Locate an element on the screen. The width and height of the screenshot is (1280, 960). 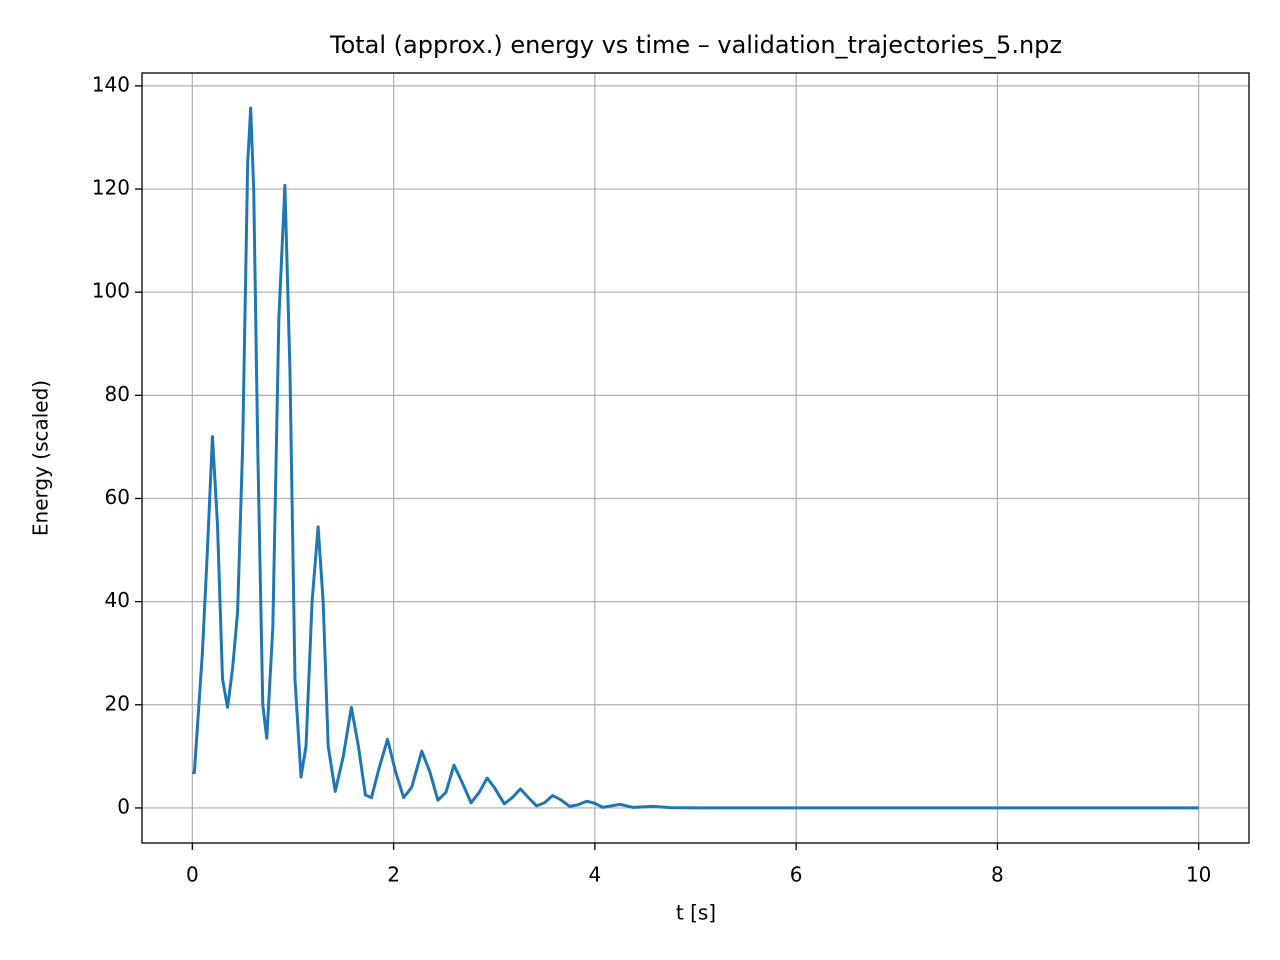
y-tick-label: 100 is located at coordinates (111, 291).